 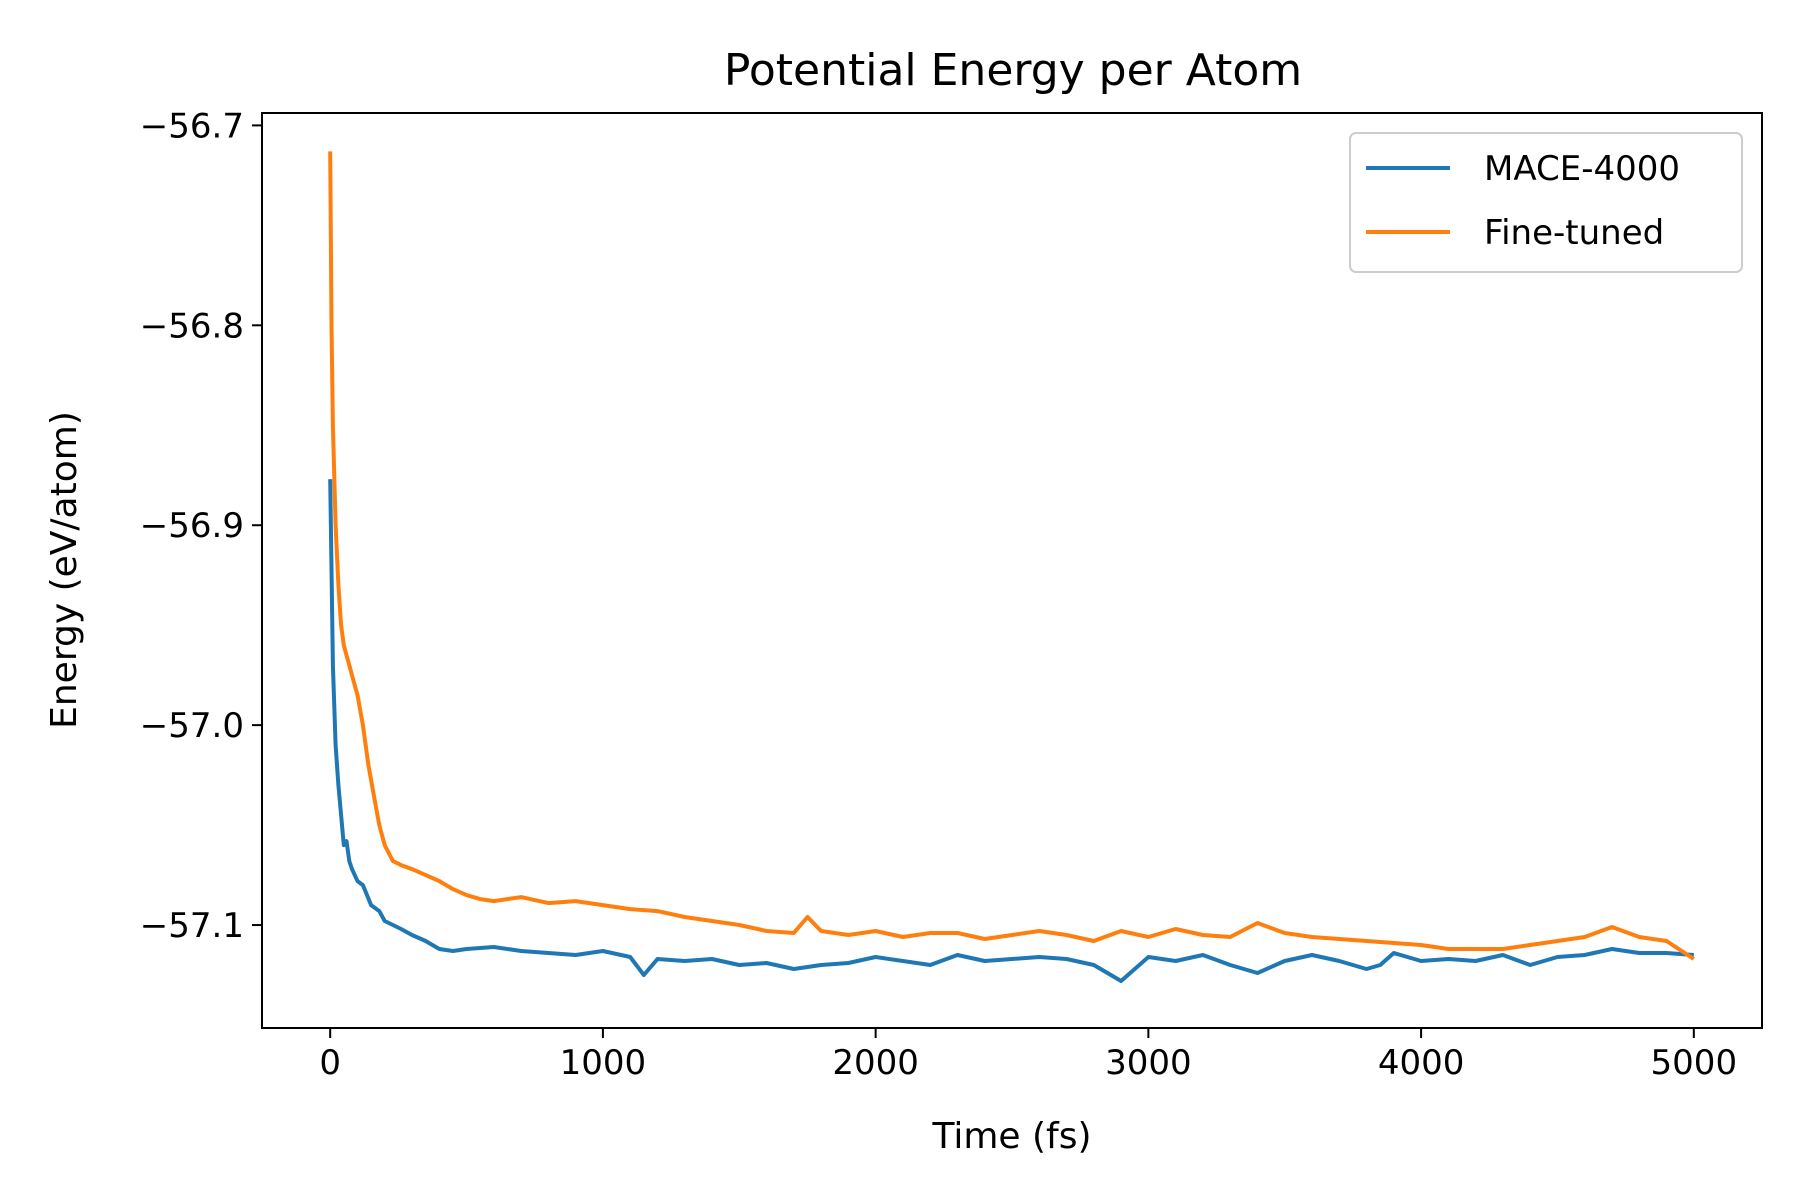 What do you see at coordinates (330, 1063) in the screenshot?
I see `x-tick-label: 0` at bounding box center [330, 1063].